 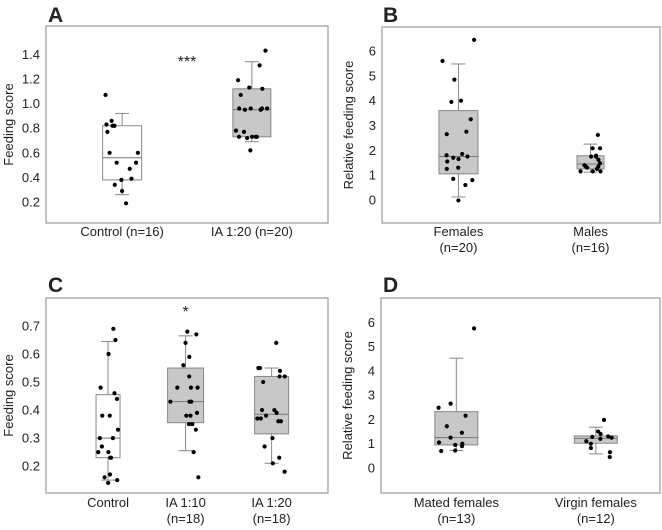 I want to click on category-label: IA 1:20 (n=20), so click(x=252, y=231).